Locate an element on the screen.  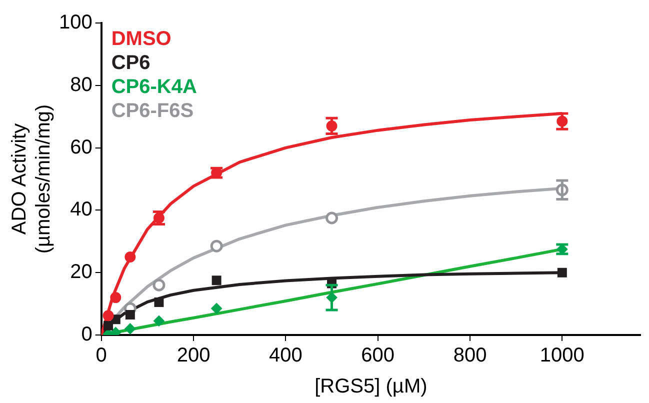
text: CP6-F6S is located at coordinates (153, 111).